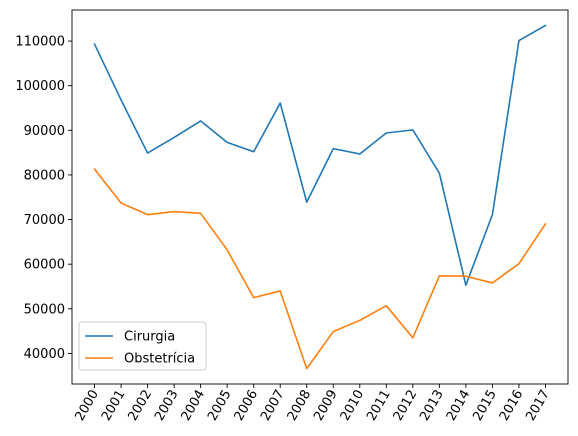 The width and height of the screenshot is (578, 436). Describe the element at coordinates (142, 346) in the screenshot. I see `legend: Cirurgia Obstetrícia` at that location.